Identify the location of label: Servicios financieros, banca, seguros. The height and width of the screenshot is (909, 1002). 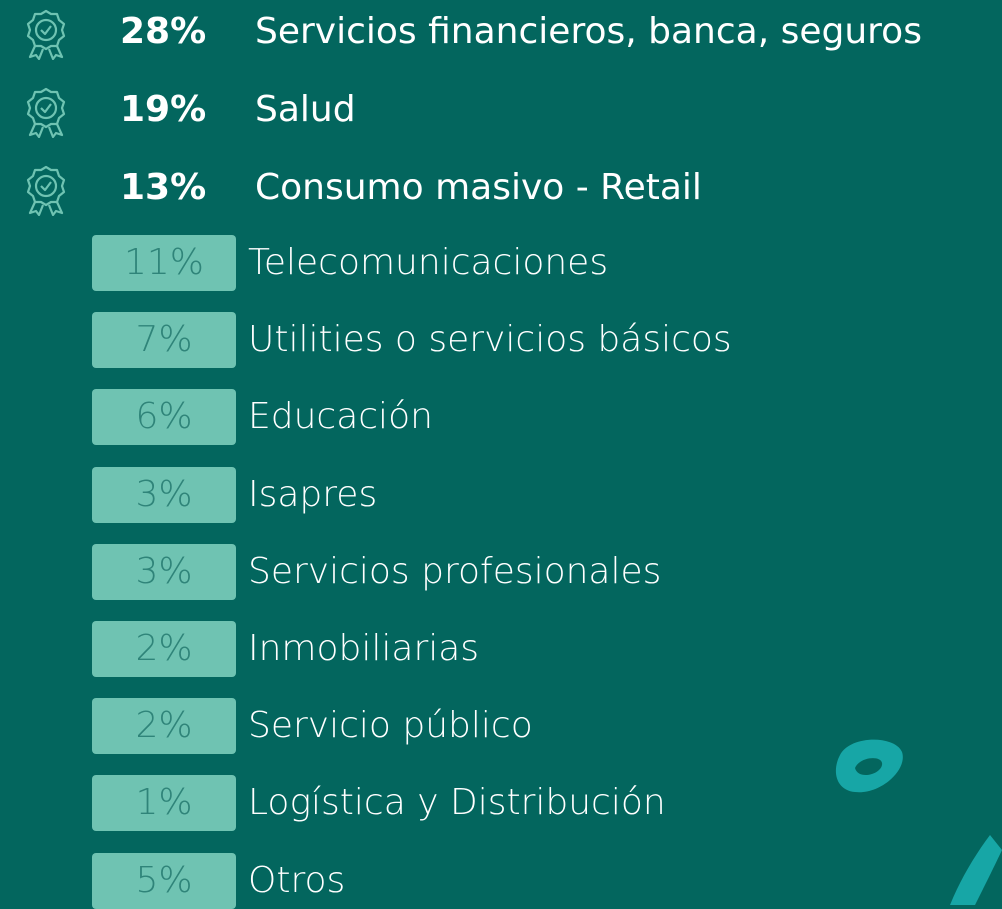
(588, 31).